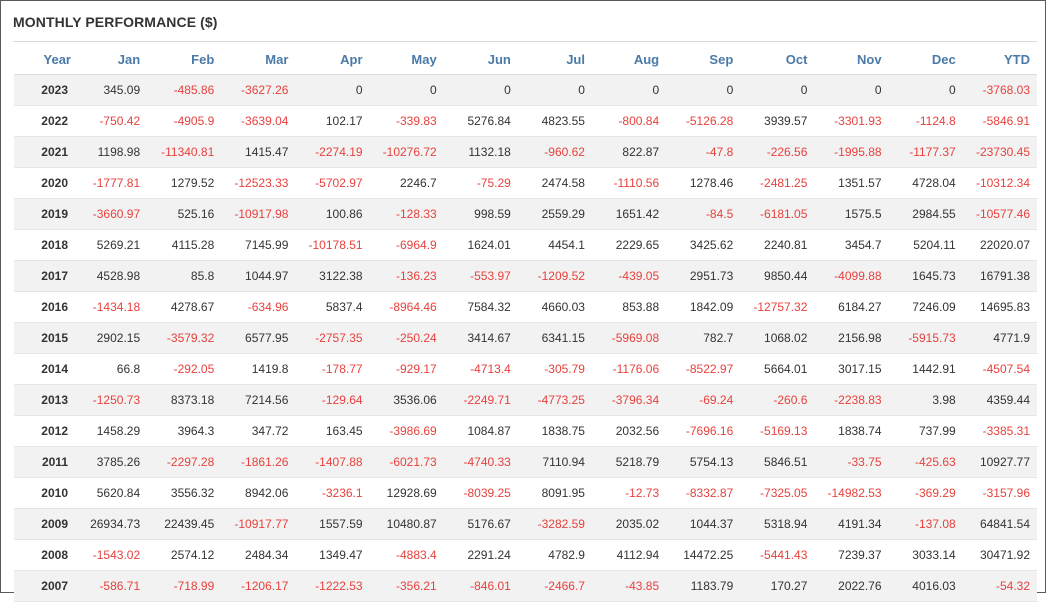 This screenshot has width=1046, height=602. Describe the element at coordinates (184, 276) in the screenshot. I see `value-cell-feb: 85.8` at that location.